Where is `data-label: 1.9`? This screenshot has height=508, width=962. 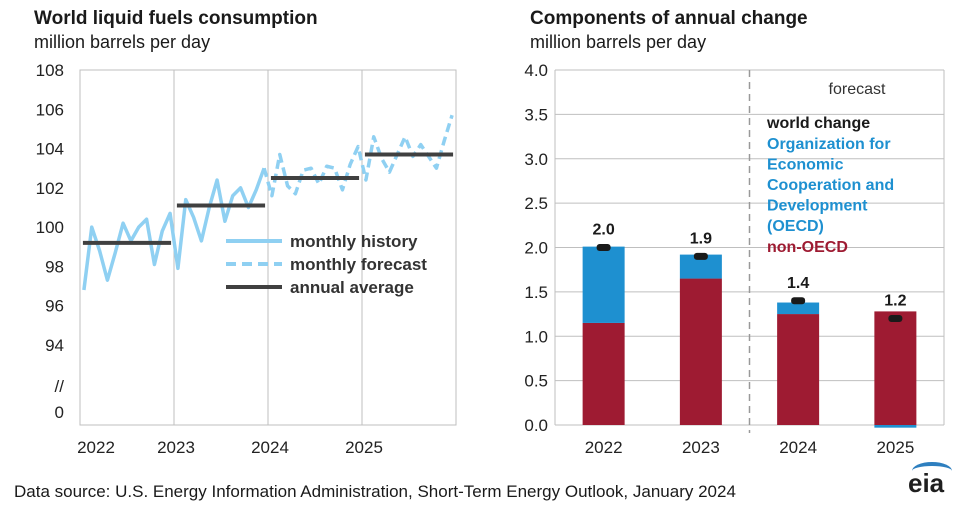 data-label: 1.9 is located at coordinates (701, 238).